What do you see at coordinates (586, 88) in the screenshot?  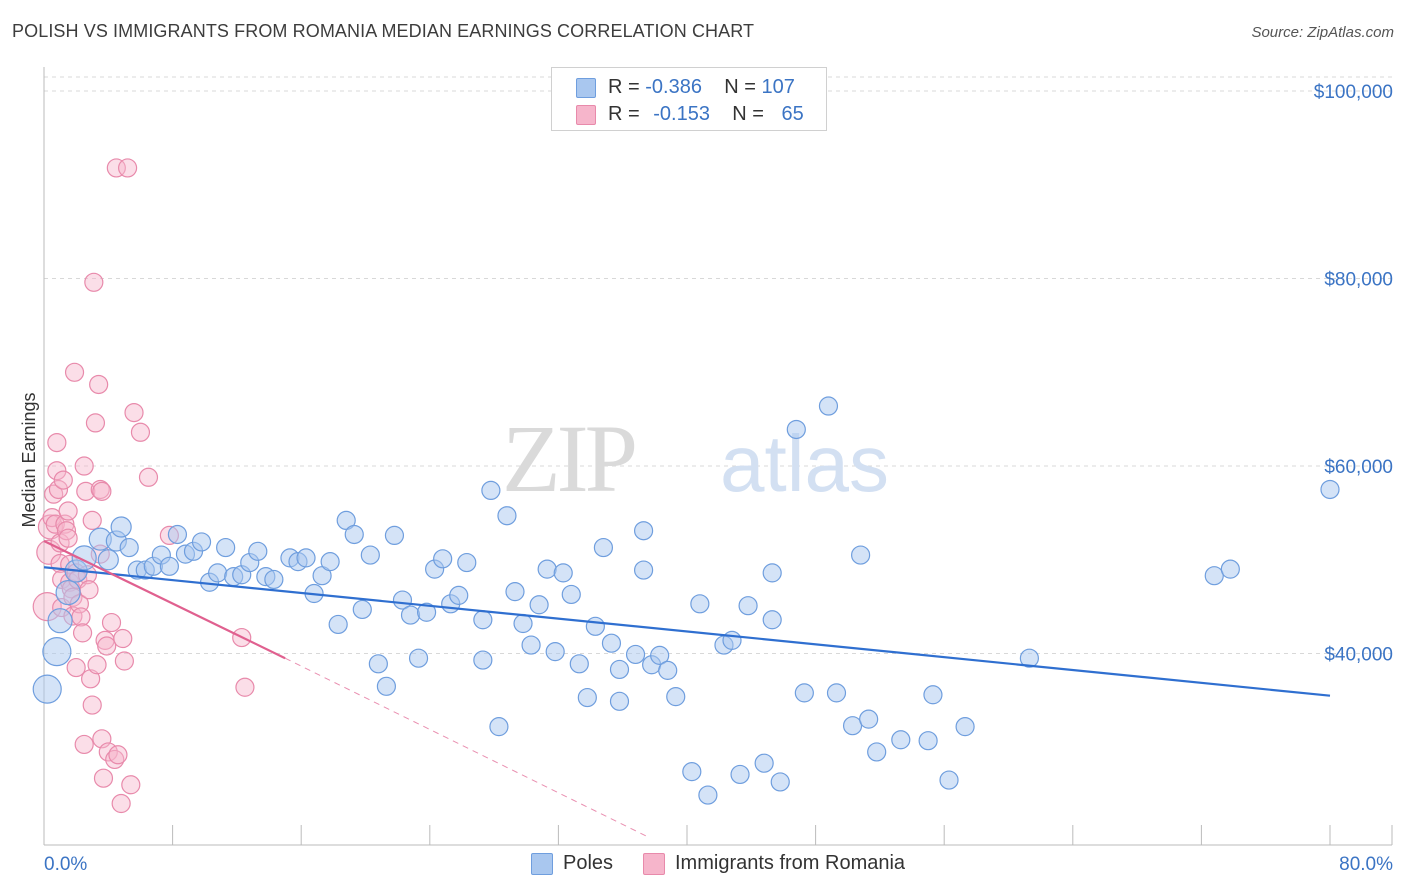 I see `poles-swatch` at bounding box center [586, 88].